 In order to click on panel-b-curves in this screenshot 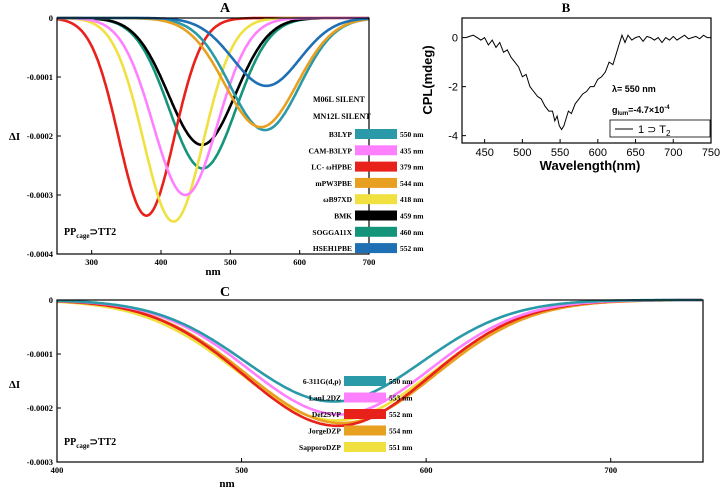, I will do `click(588, 82)`.